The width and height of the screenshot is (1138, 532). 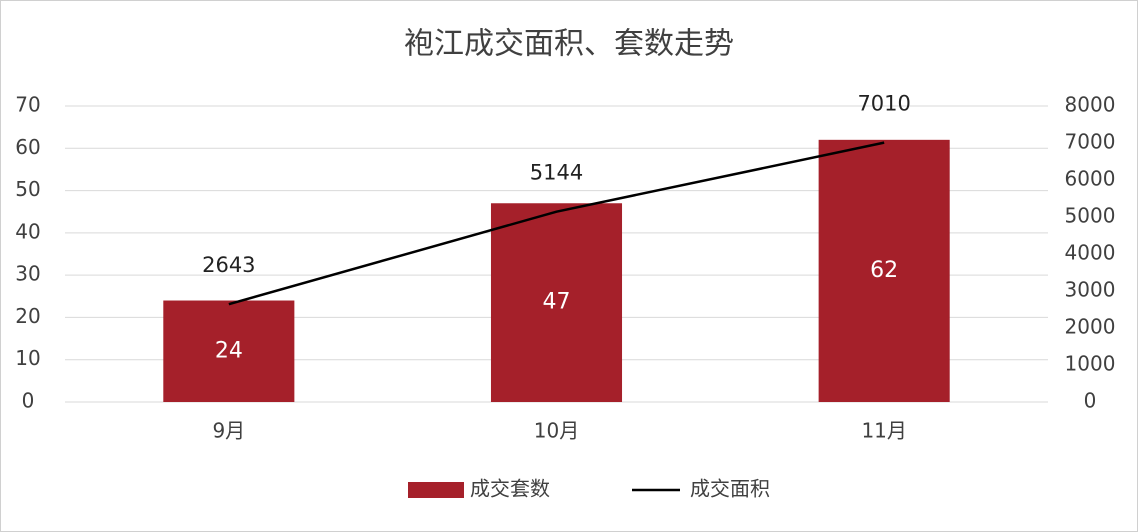 I want to click on y-tick-label: 10, so click(x=27, y=358).